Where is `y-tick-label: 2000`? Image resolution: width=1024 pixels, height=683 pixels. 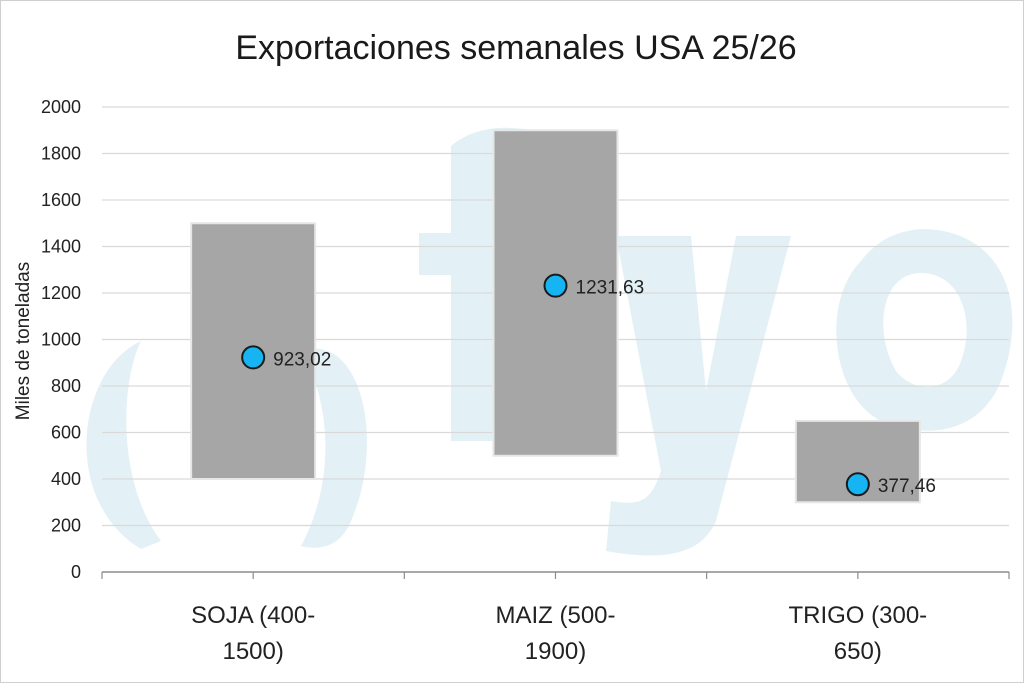
y-tick-label: 2000 is located at coordinates (61, 107).